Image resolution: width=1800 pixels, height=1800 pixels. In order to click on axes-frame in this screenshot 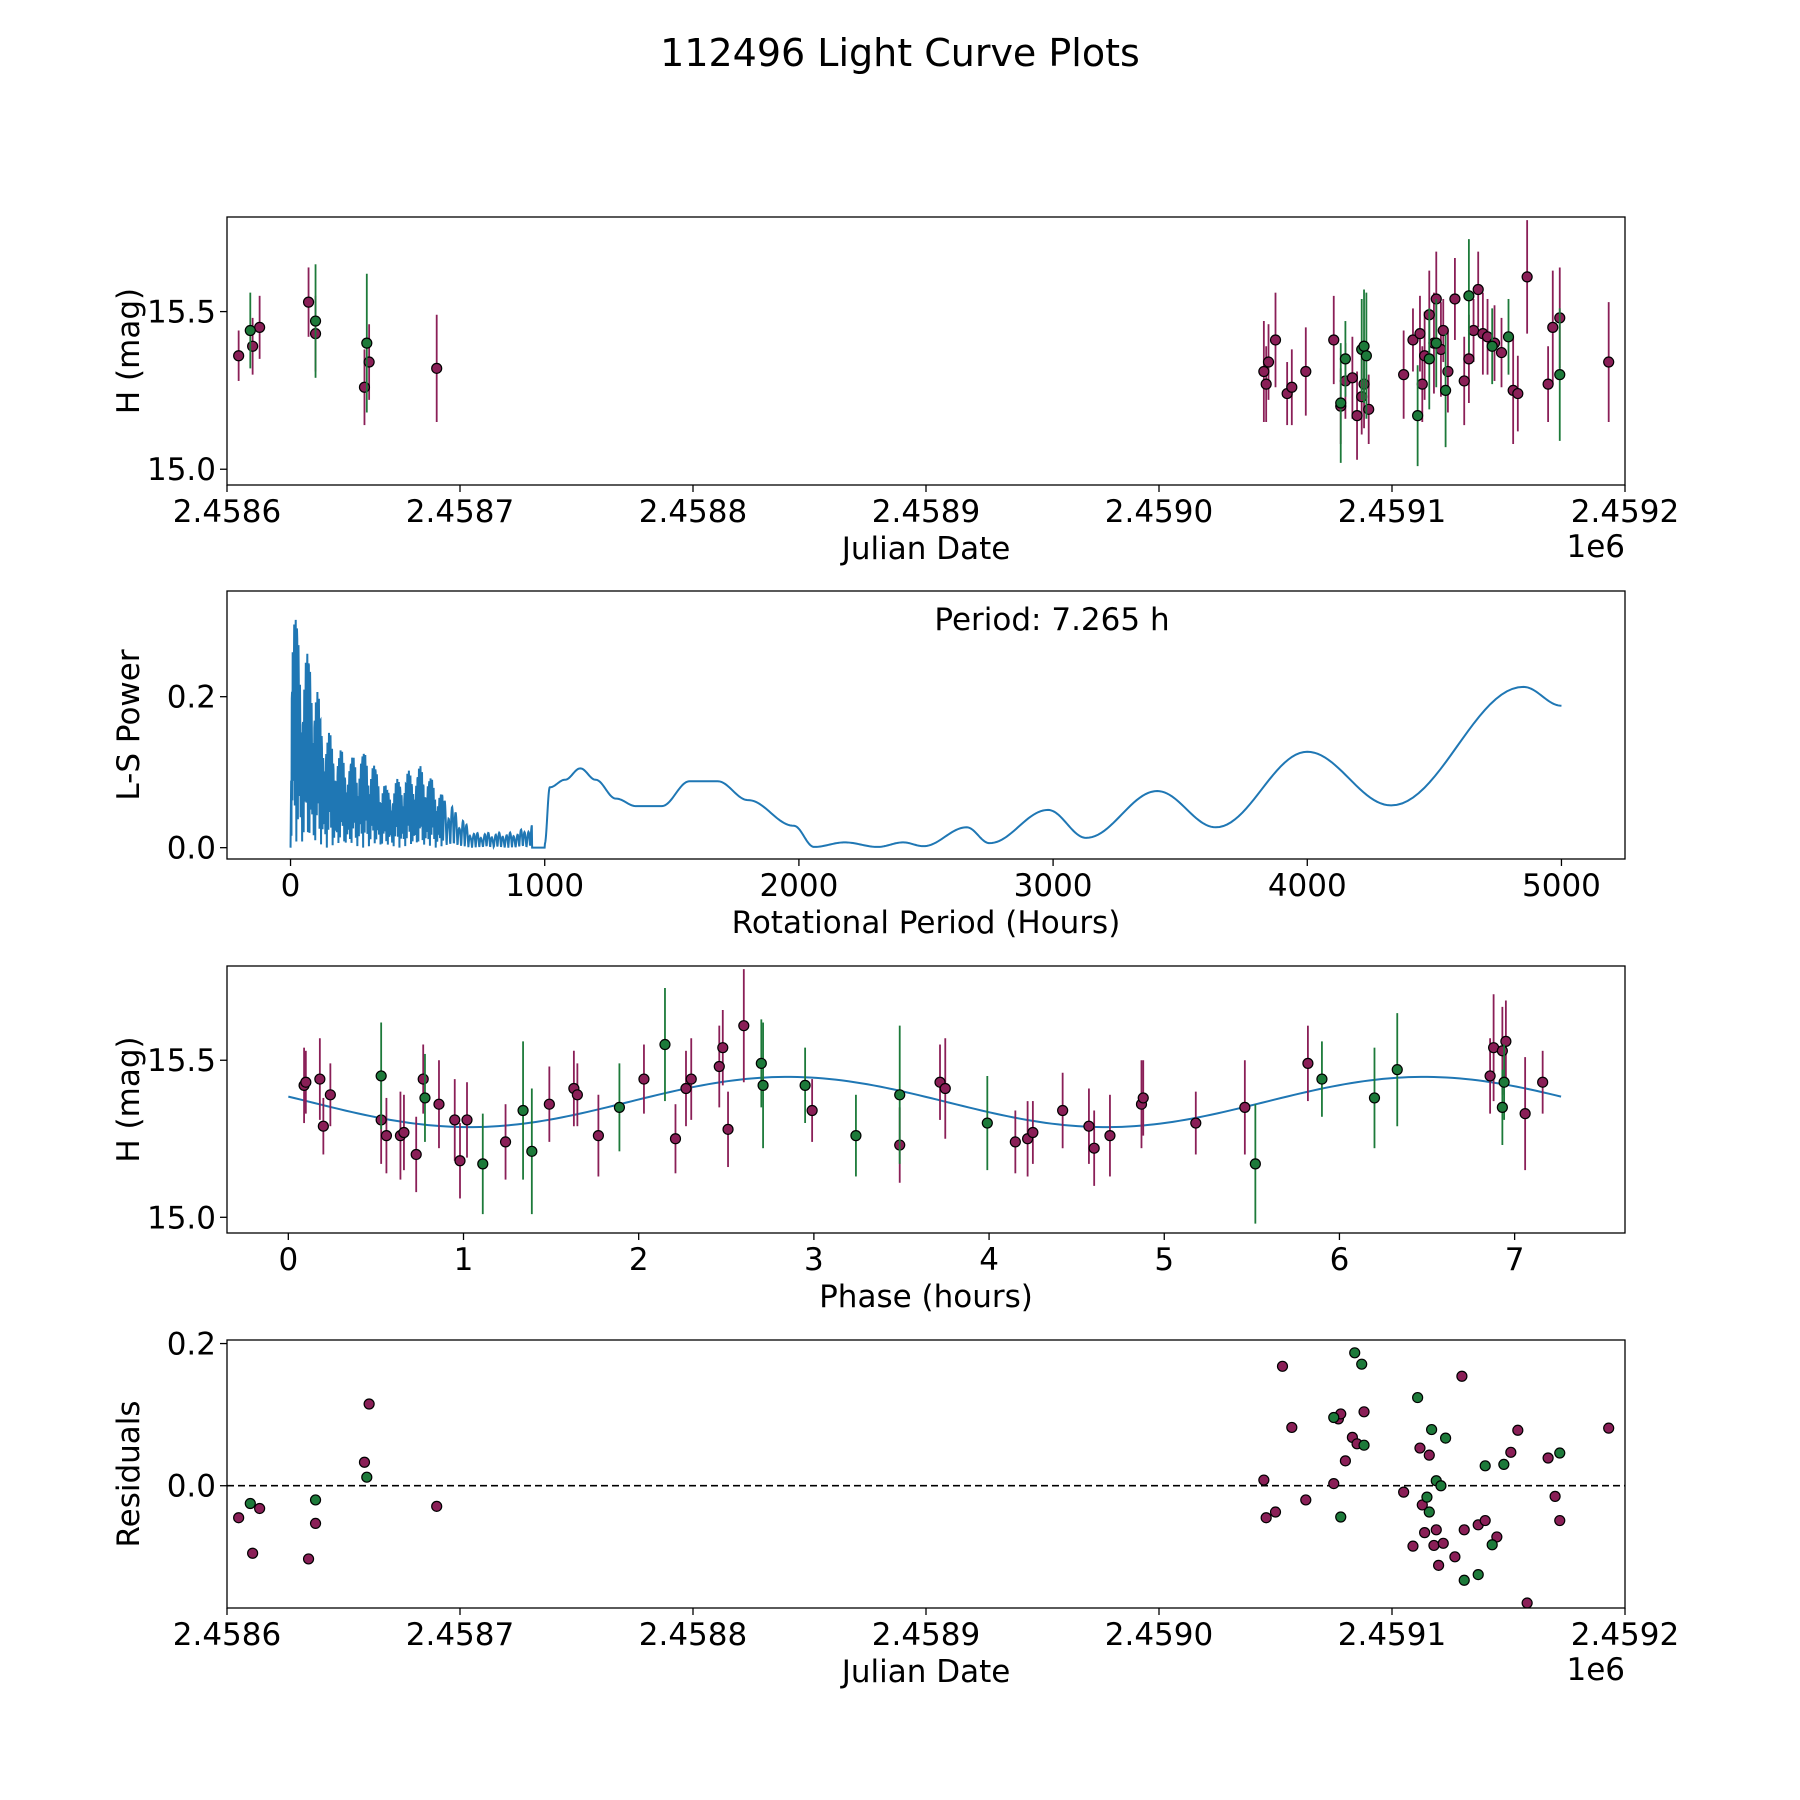, I will do `click(926, 1099)`.